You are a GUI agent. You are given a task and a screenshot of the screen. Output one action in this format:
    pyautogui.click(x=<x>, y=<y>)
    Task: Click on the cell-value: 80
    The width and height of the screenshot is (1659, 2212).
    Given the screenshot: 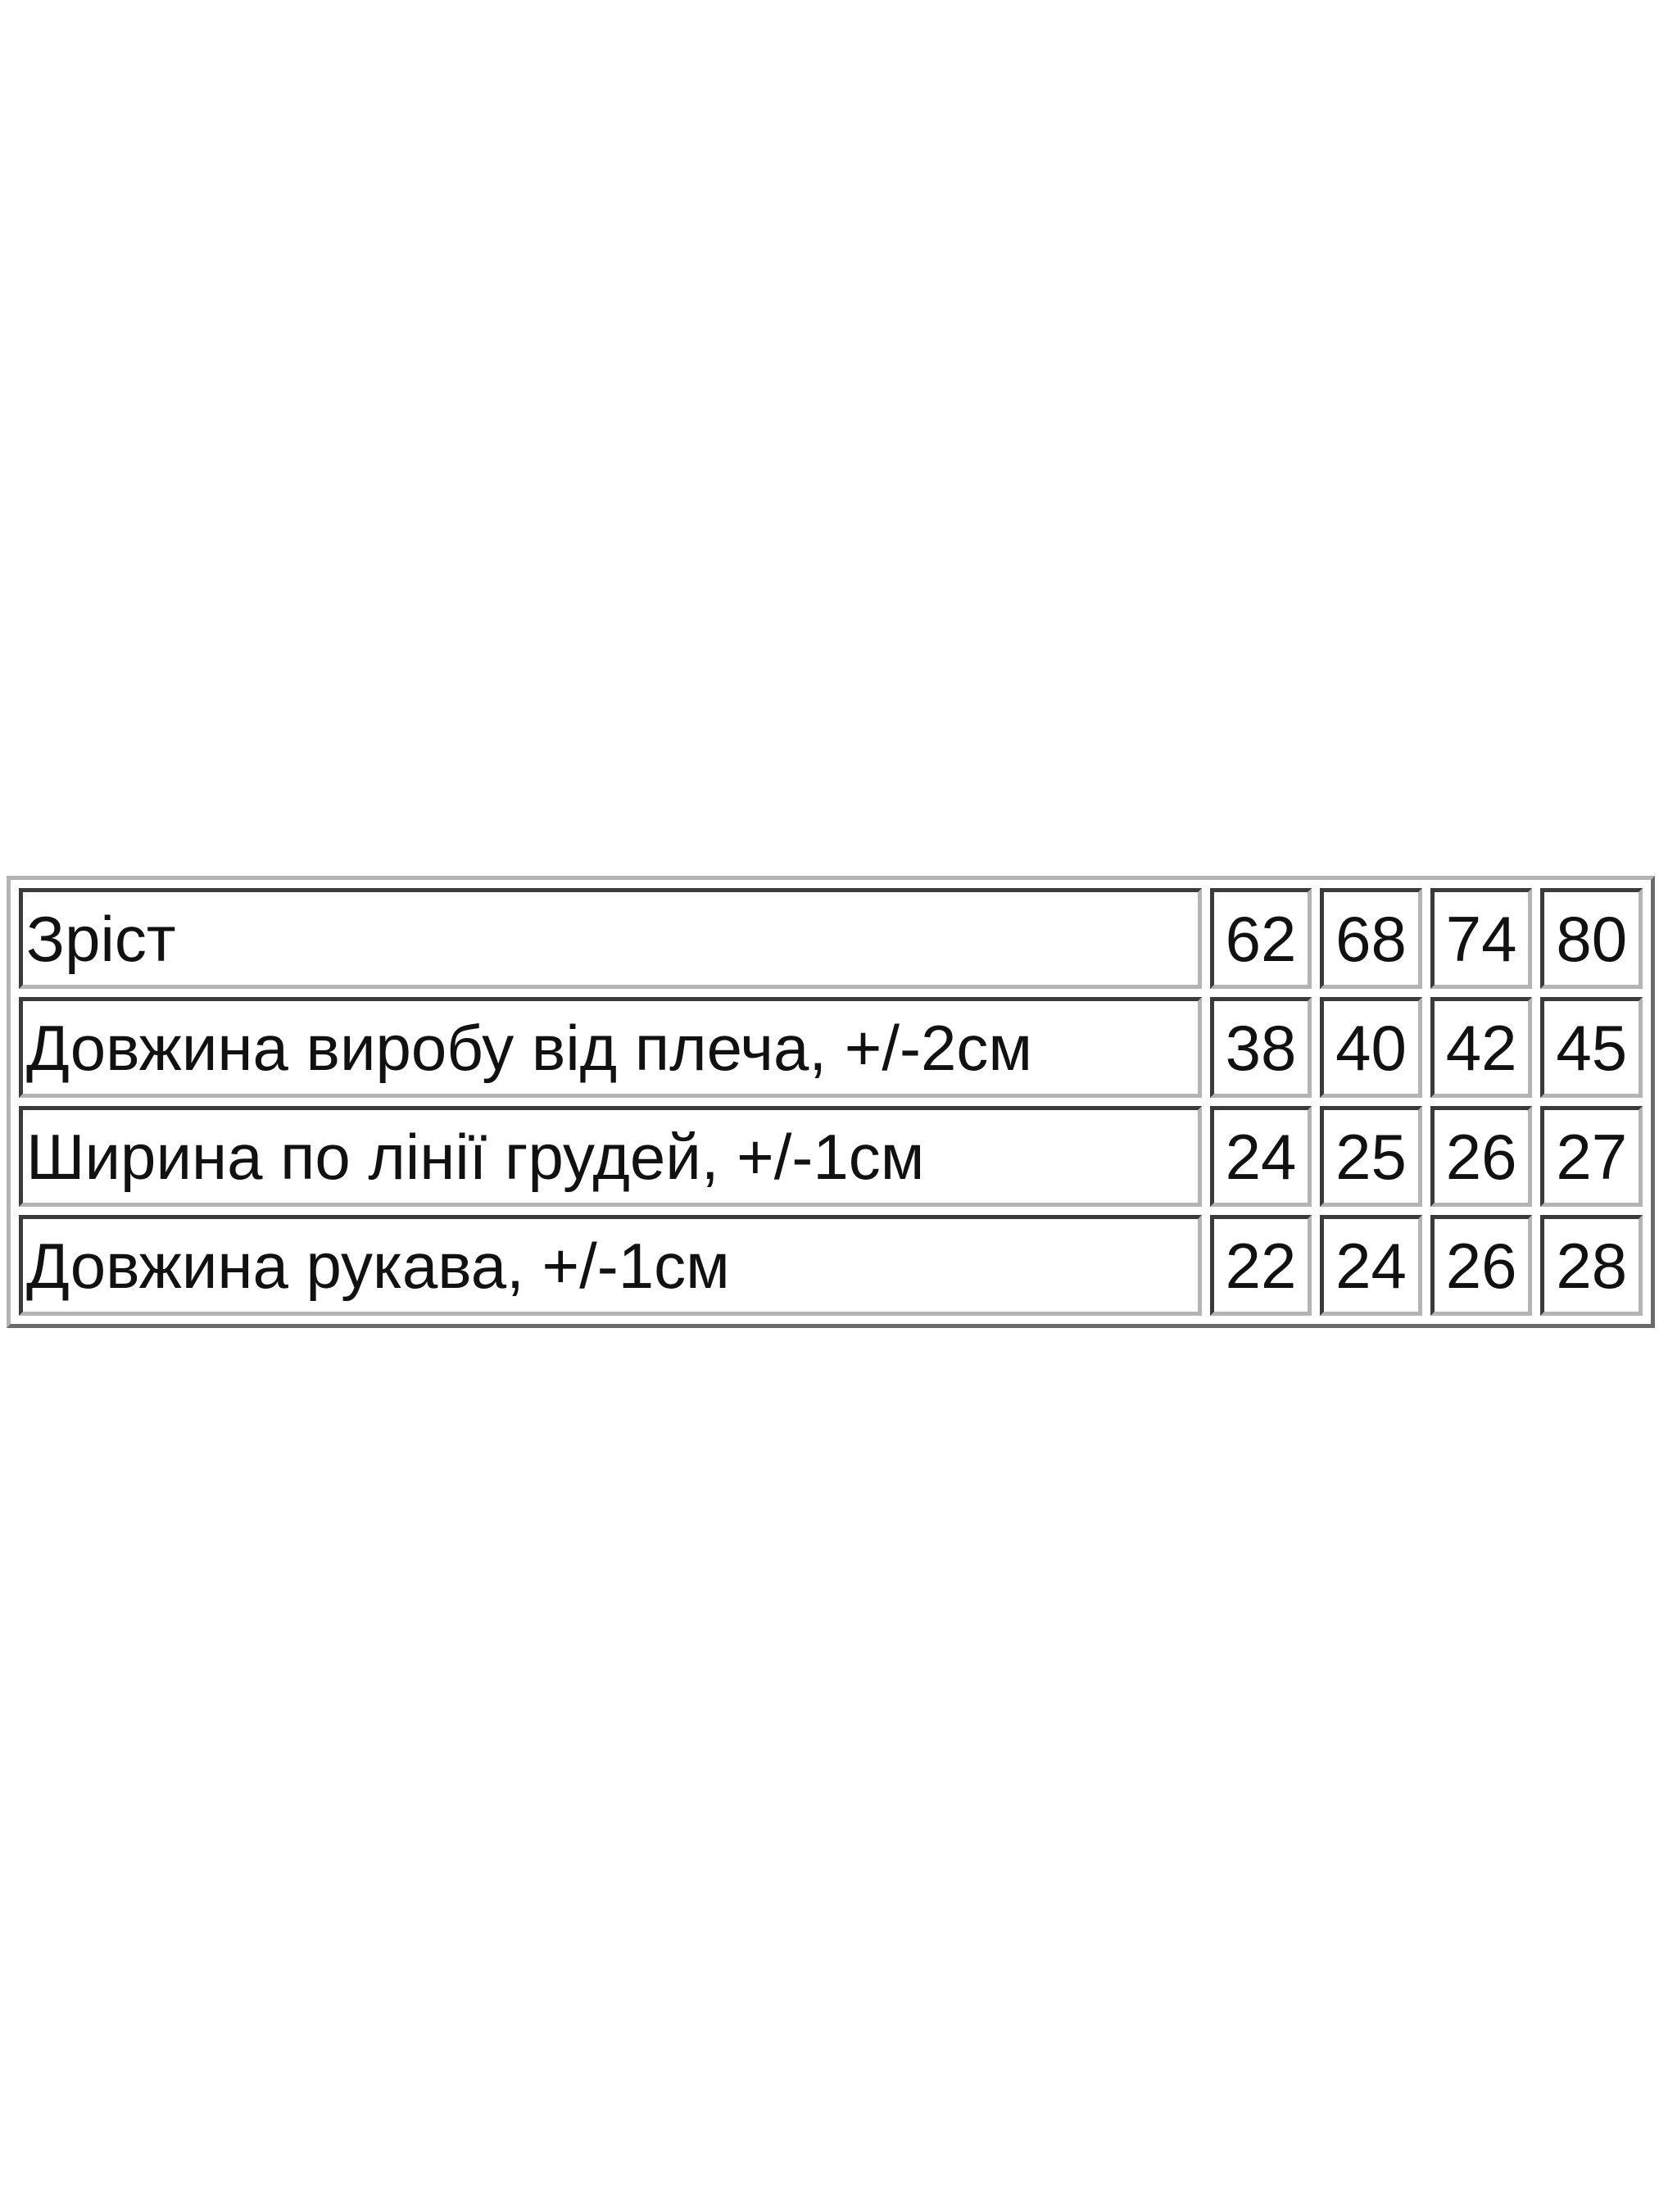 What is the action you would take?
    pyautogui.click(x=1591, y=938)
    